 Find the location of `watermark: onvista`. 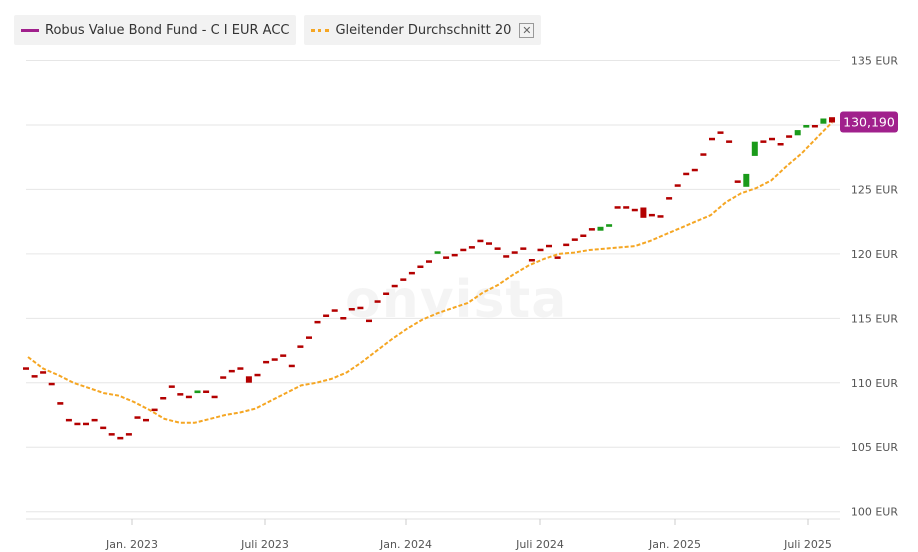

watermark: onvista is located at coordinates (456, 300).